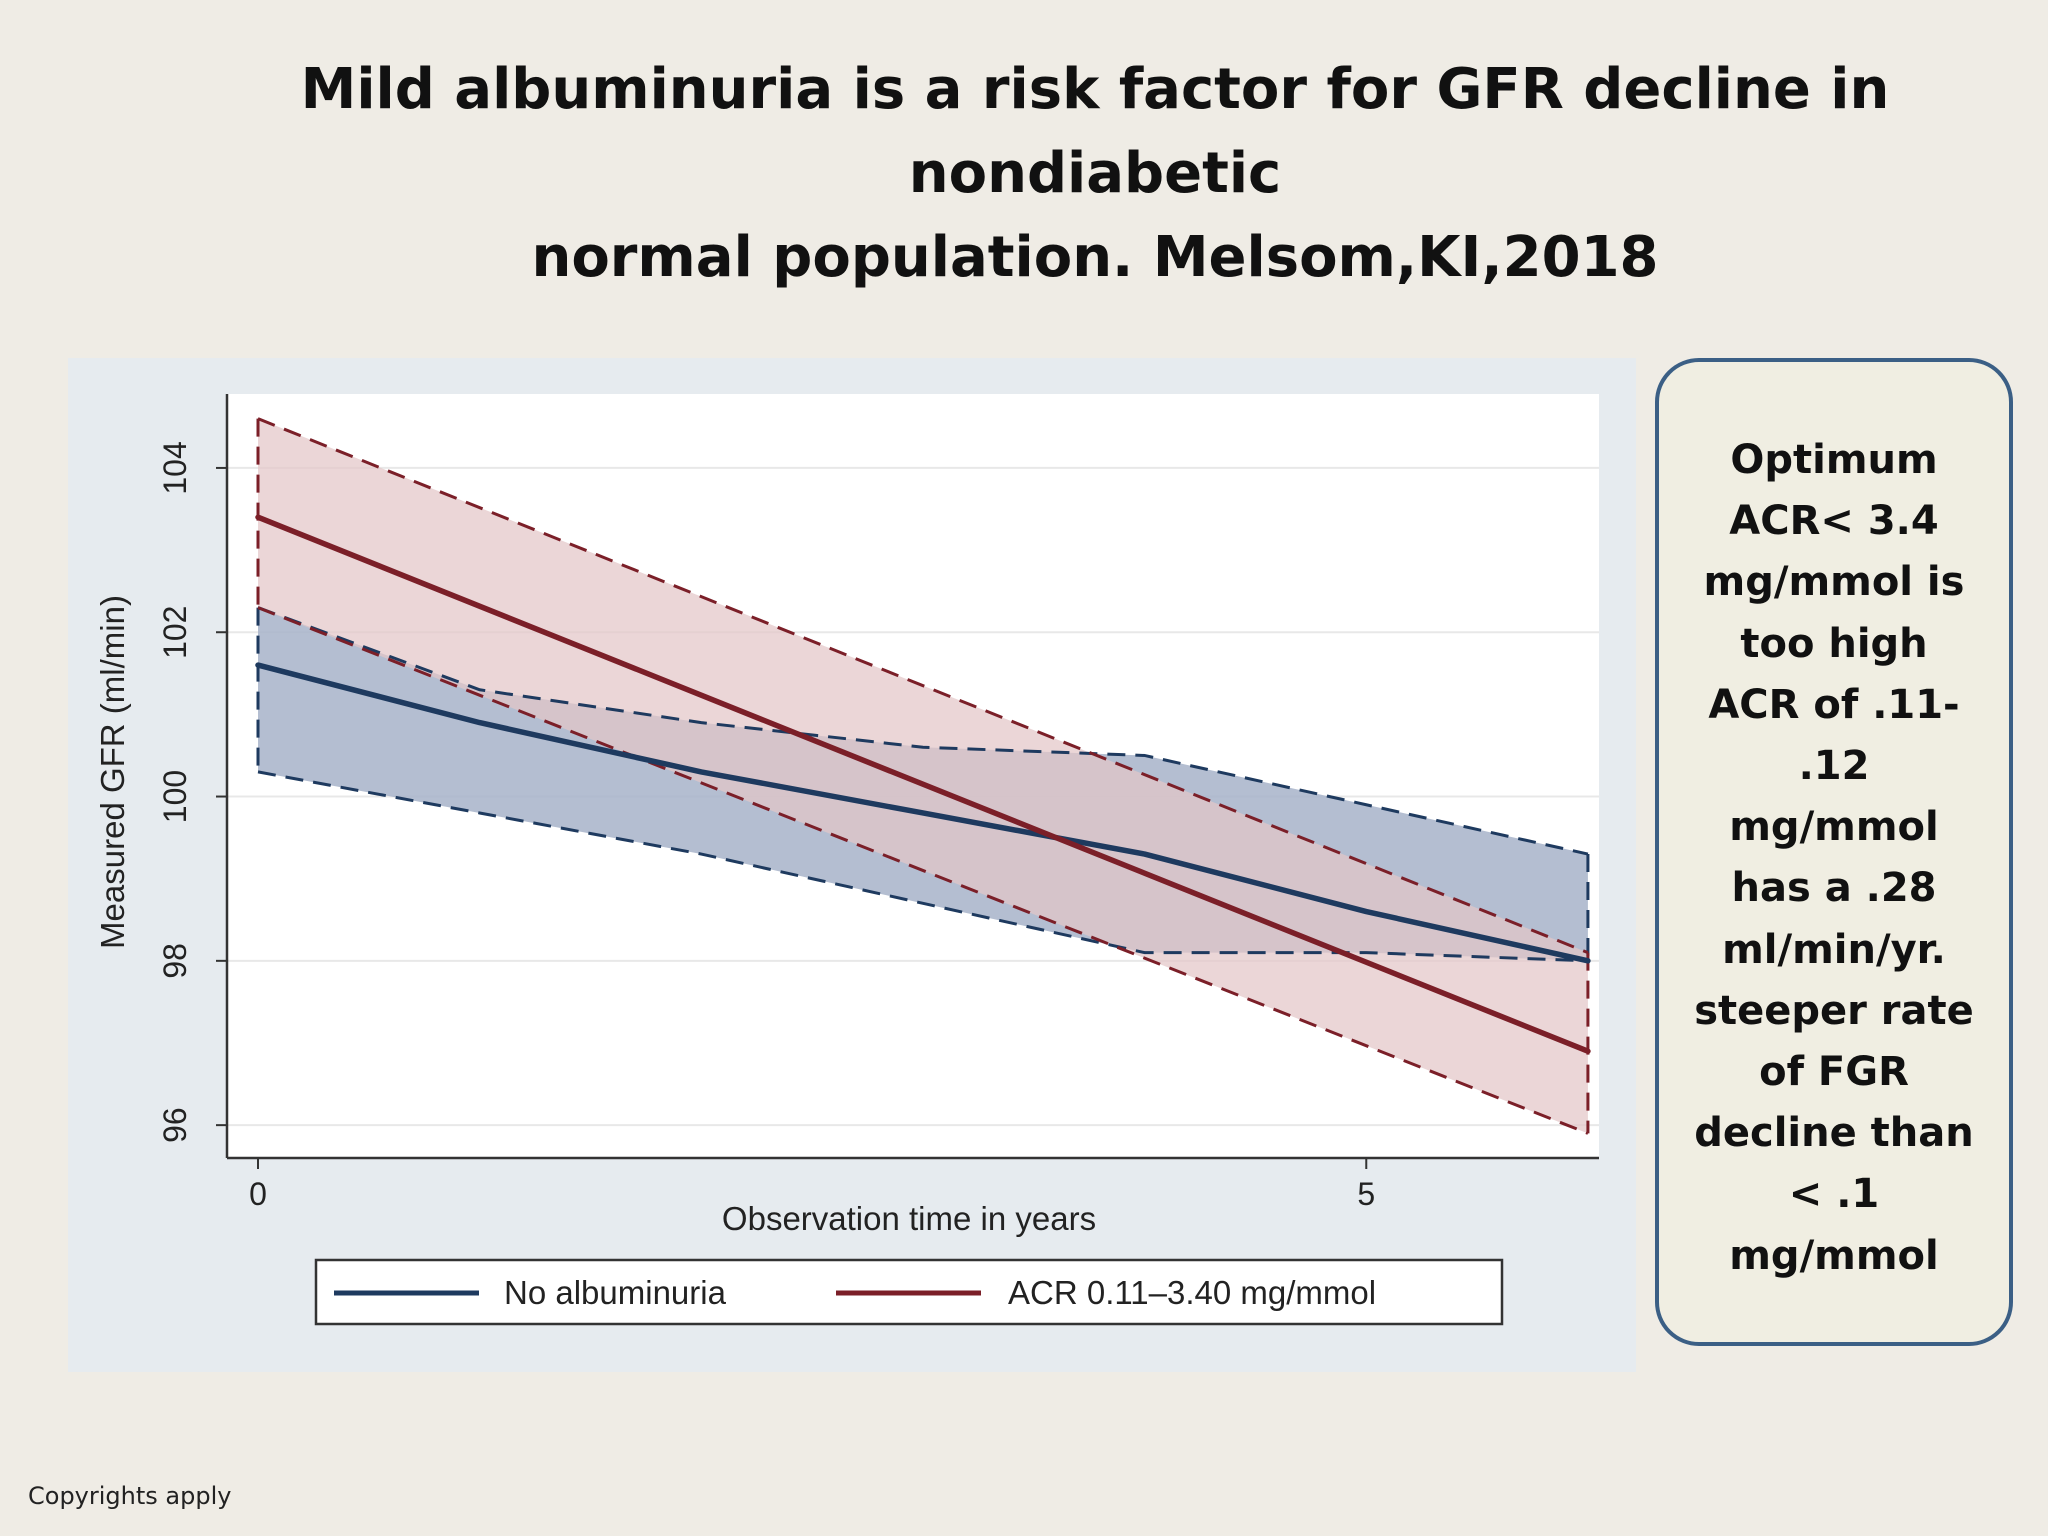 This screenshot has height=1536, width=2048. I want to click on note-line: has a .28, so click(1834, 888).